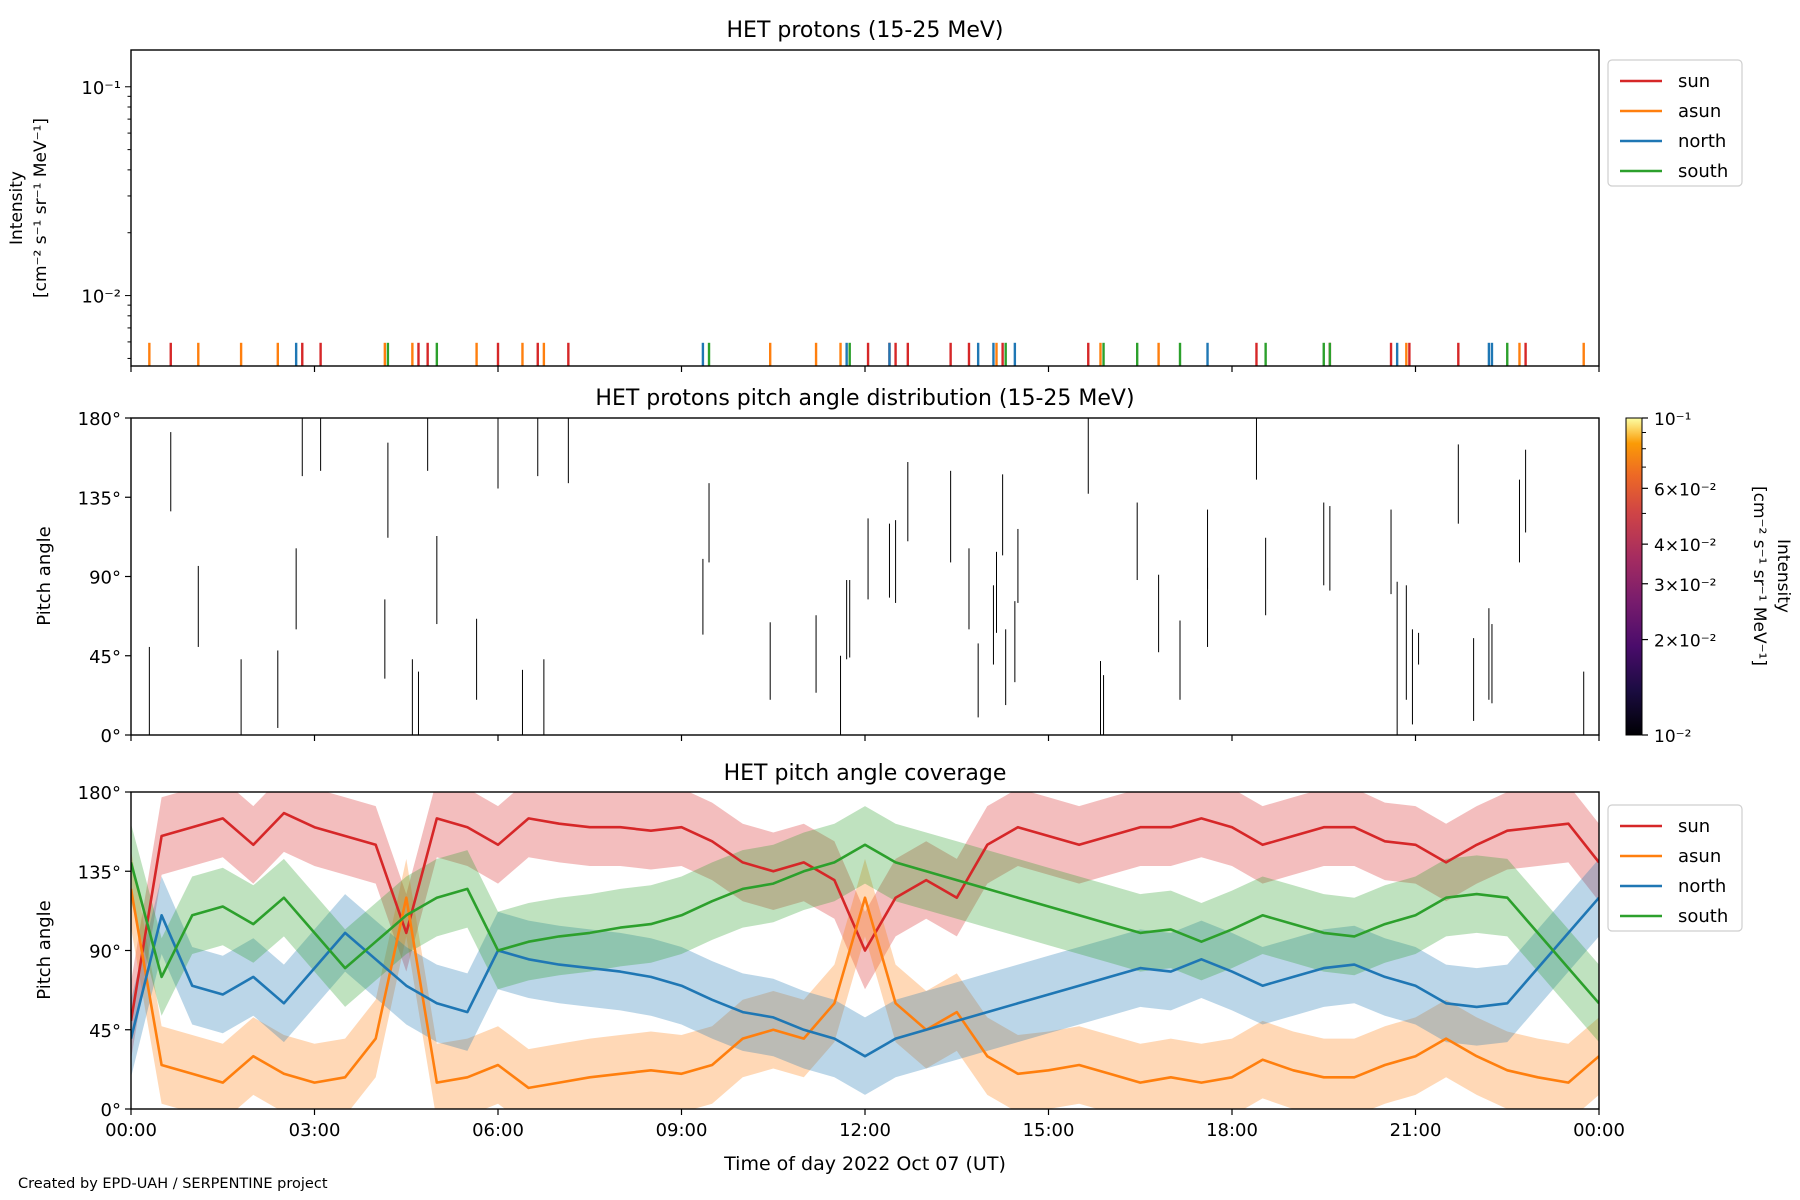 The height and width of the screenshot is (1200, 1800). I want to click on panel1-ylabel-units: [cm⁻² s⁻¹ sr⁻¹ MeV⁻¹], so click(41, 208).